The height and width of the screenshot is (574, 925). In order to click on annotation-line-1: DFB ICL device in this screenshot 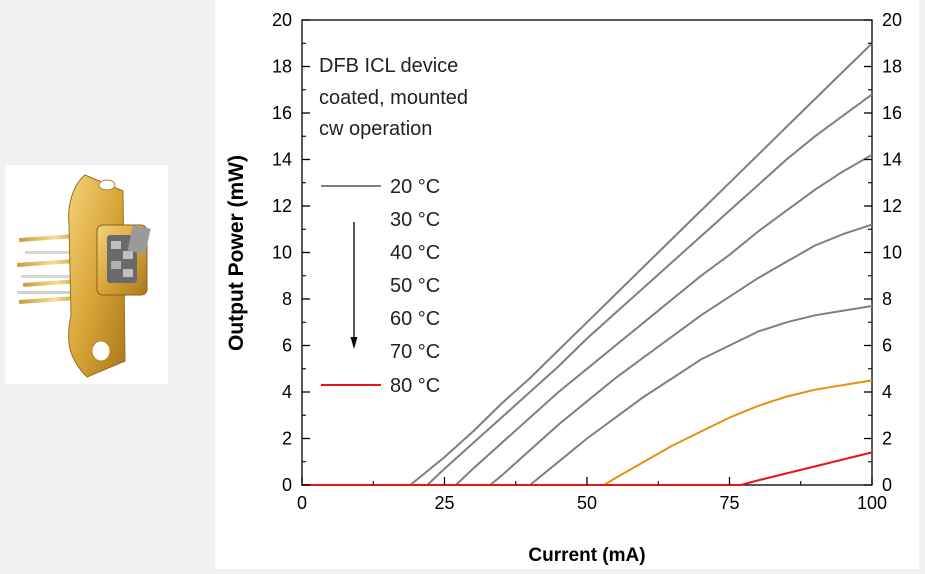, I will do `click(388, 66)`.